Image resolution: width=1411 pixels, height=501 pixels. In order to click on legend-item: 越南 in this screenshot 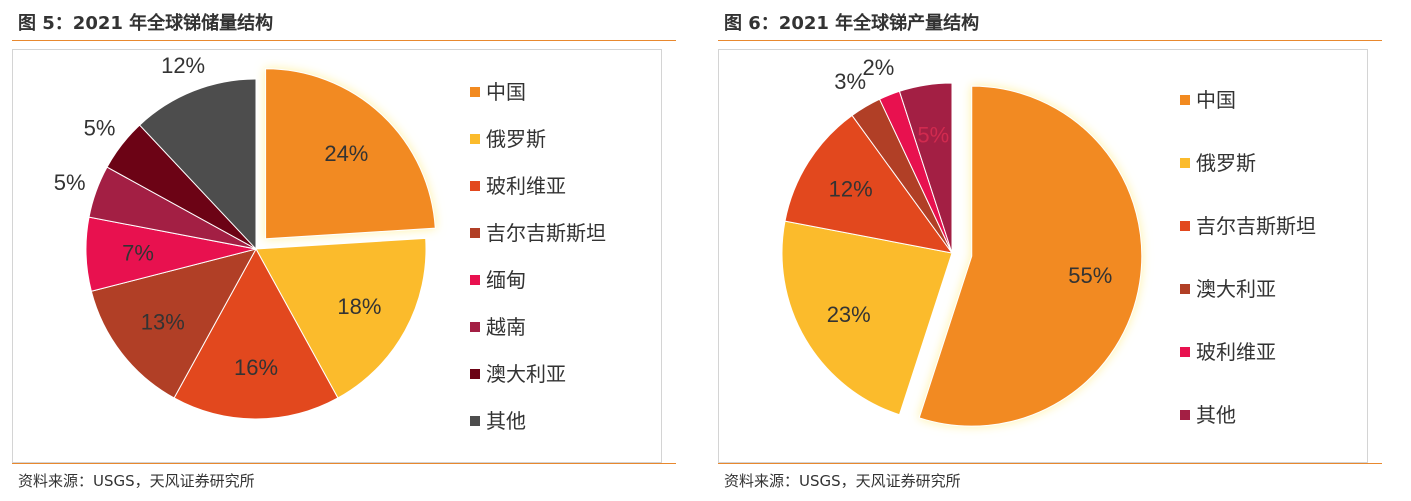, I will do `click(498, 327)`.